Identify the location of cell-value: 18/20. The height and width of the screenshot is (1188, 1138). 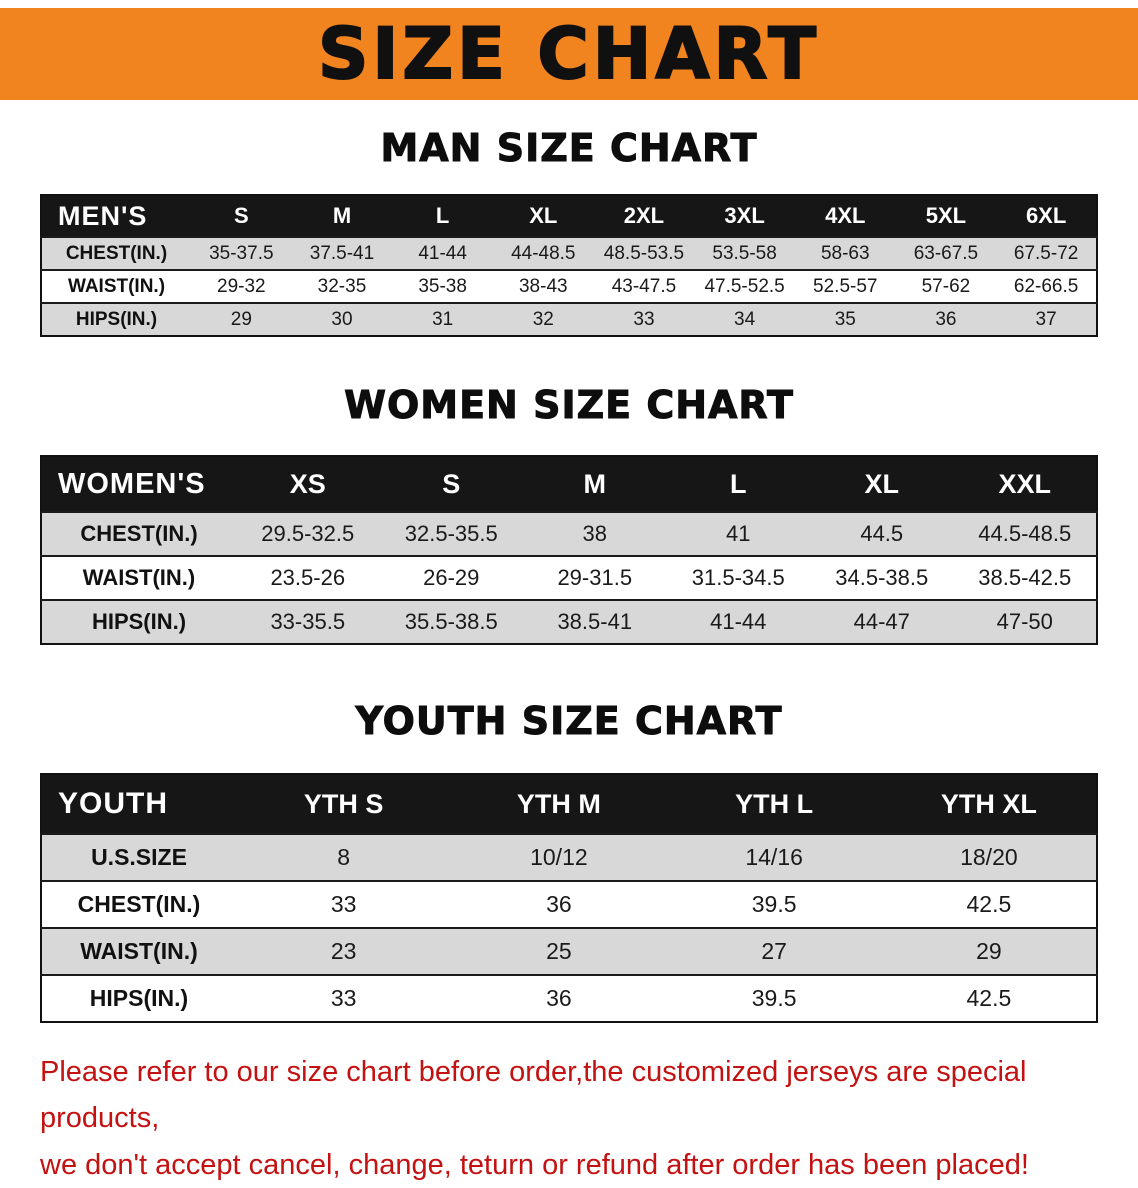
(989, 857).